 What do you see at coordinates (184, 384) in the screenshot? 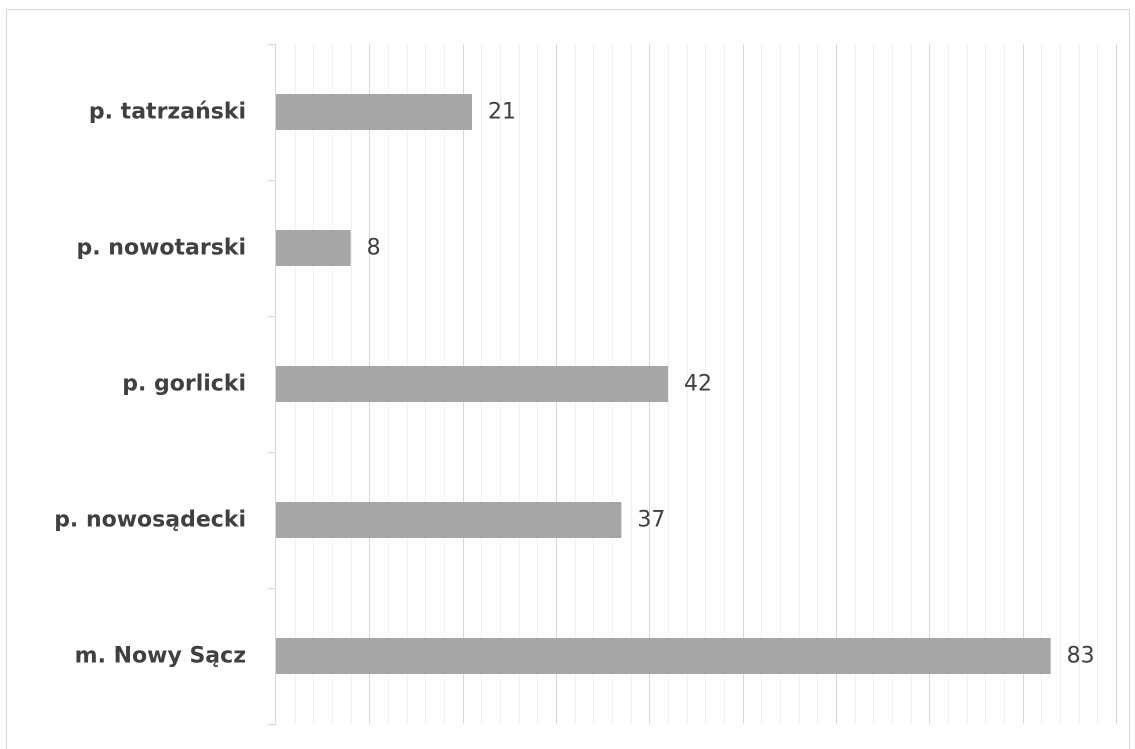
I see `category-label: p. gorlicki` at bounding box center [184, 384].